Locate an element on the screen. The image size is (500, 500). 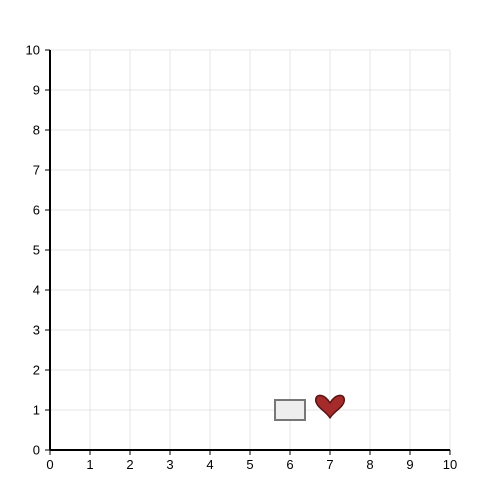
x-tick-label-4: 4 is located at coordinates (209, 464).